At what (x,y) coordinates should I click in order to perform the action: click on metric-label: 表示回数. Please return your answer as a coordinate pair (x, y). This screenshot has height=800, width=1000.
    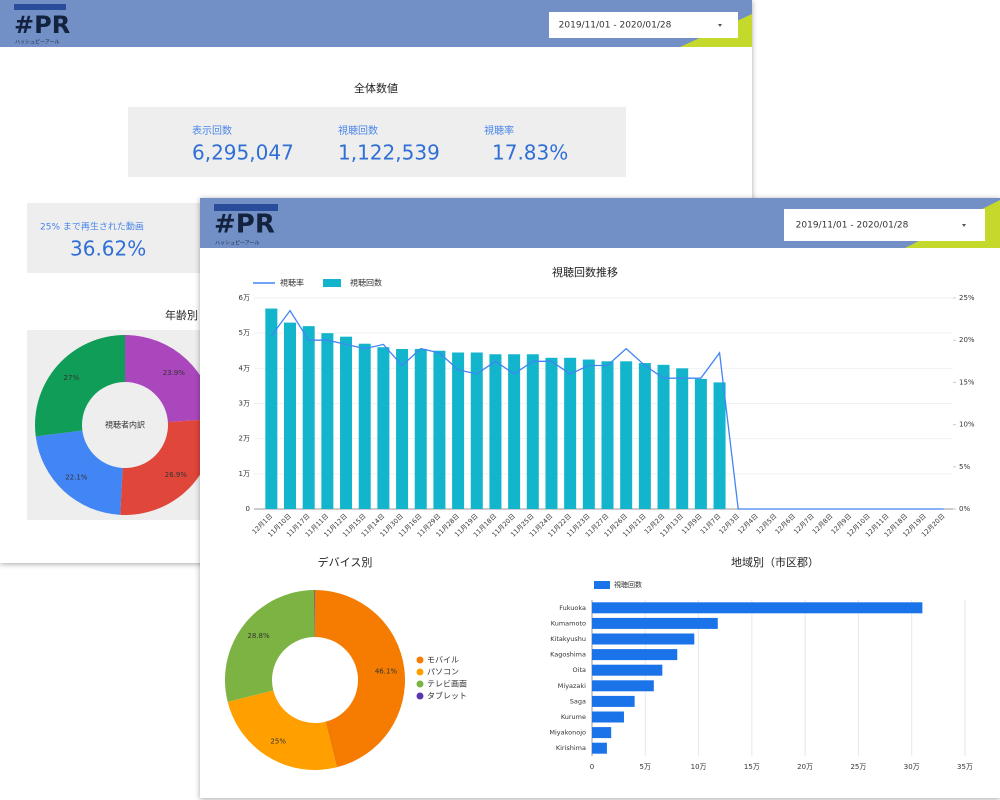
    Looking at the image, I should click on (212, 130).